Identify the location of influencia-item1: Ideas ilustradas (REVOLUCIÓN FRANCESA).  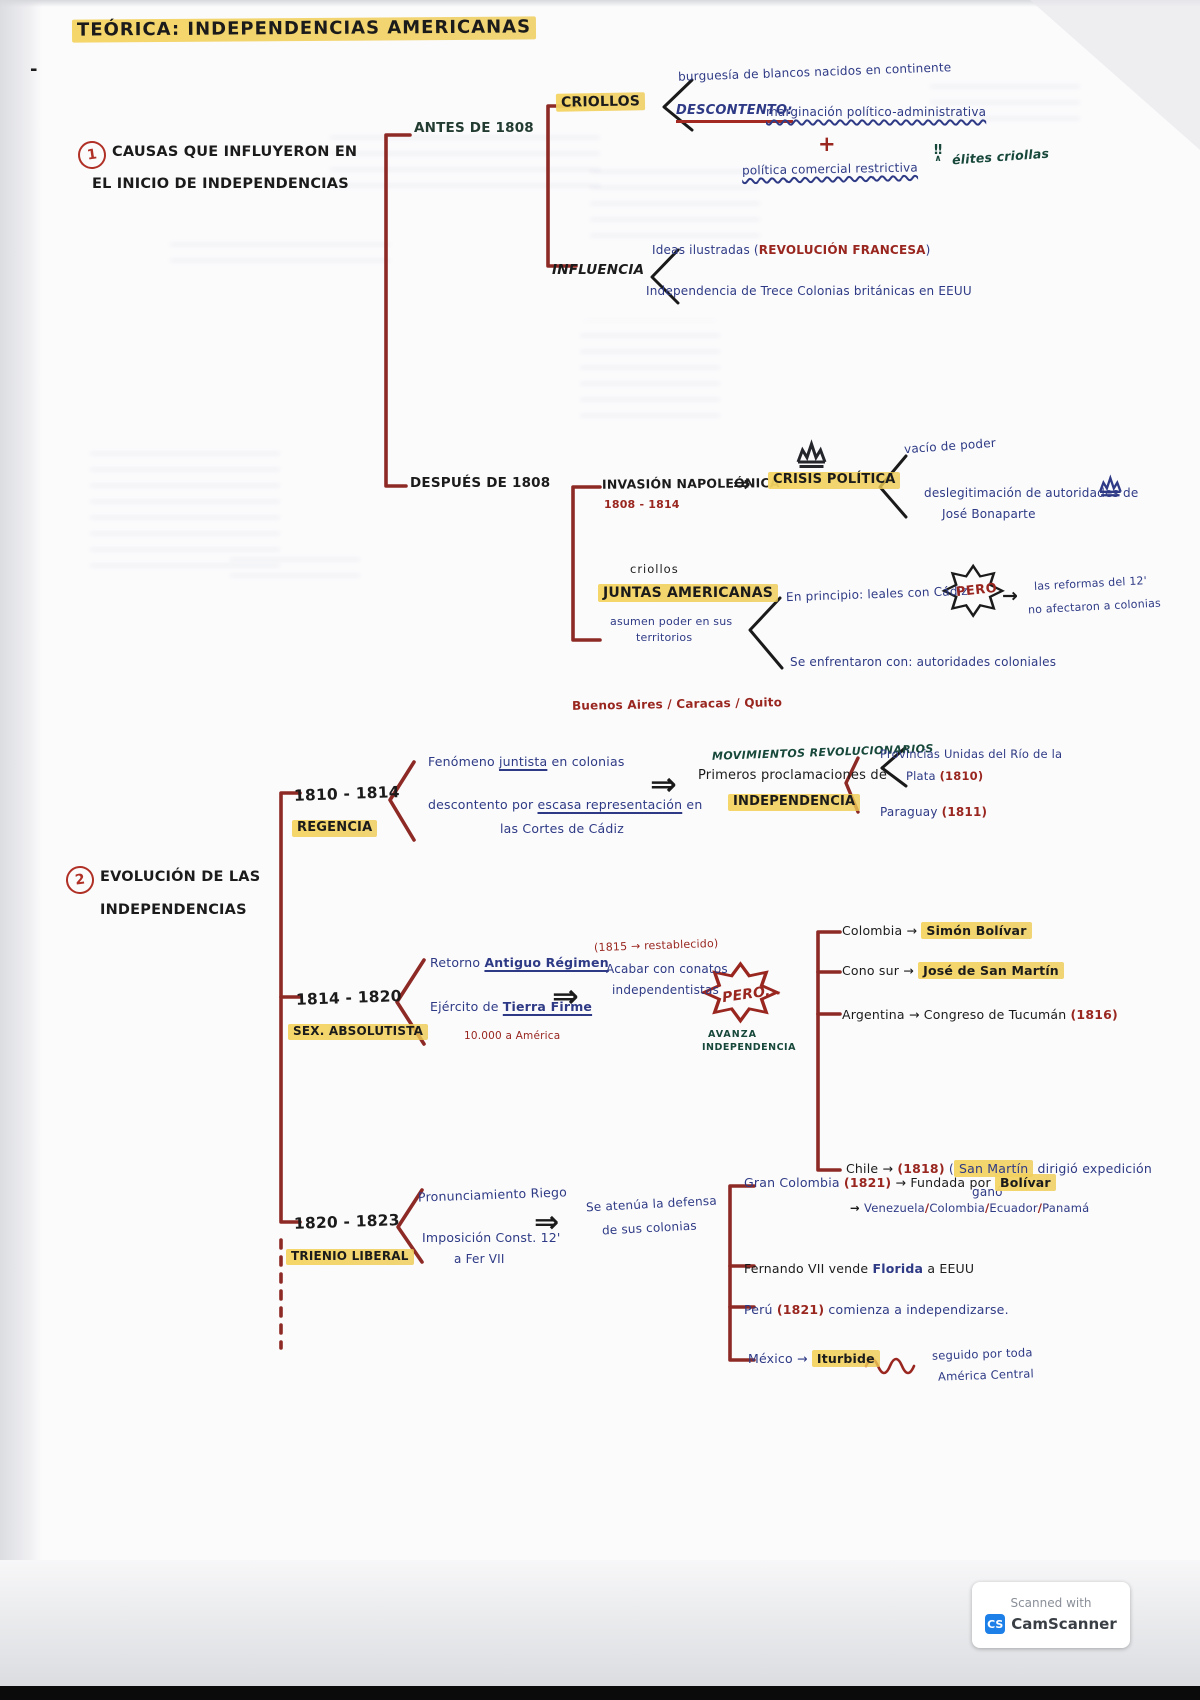
(791, 250).